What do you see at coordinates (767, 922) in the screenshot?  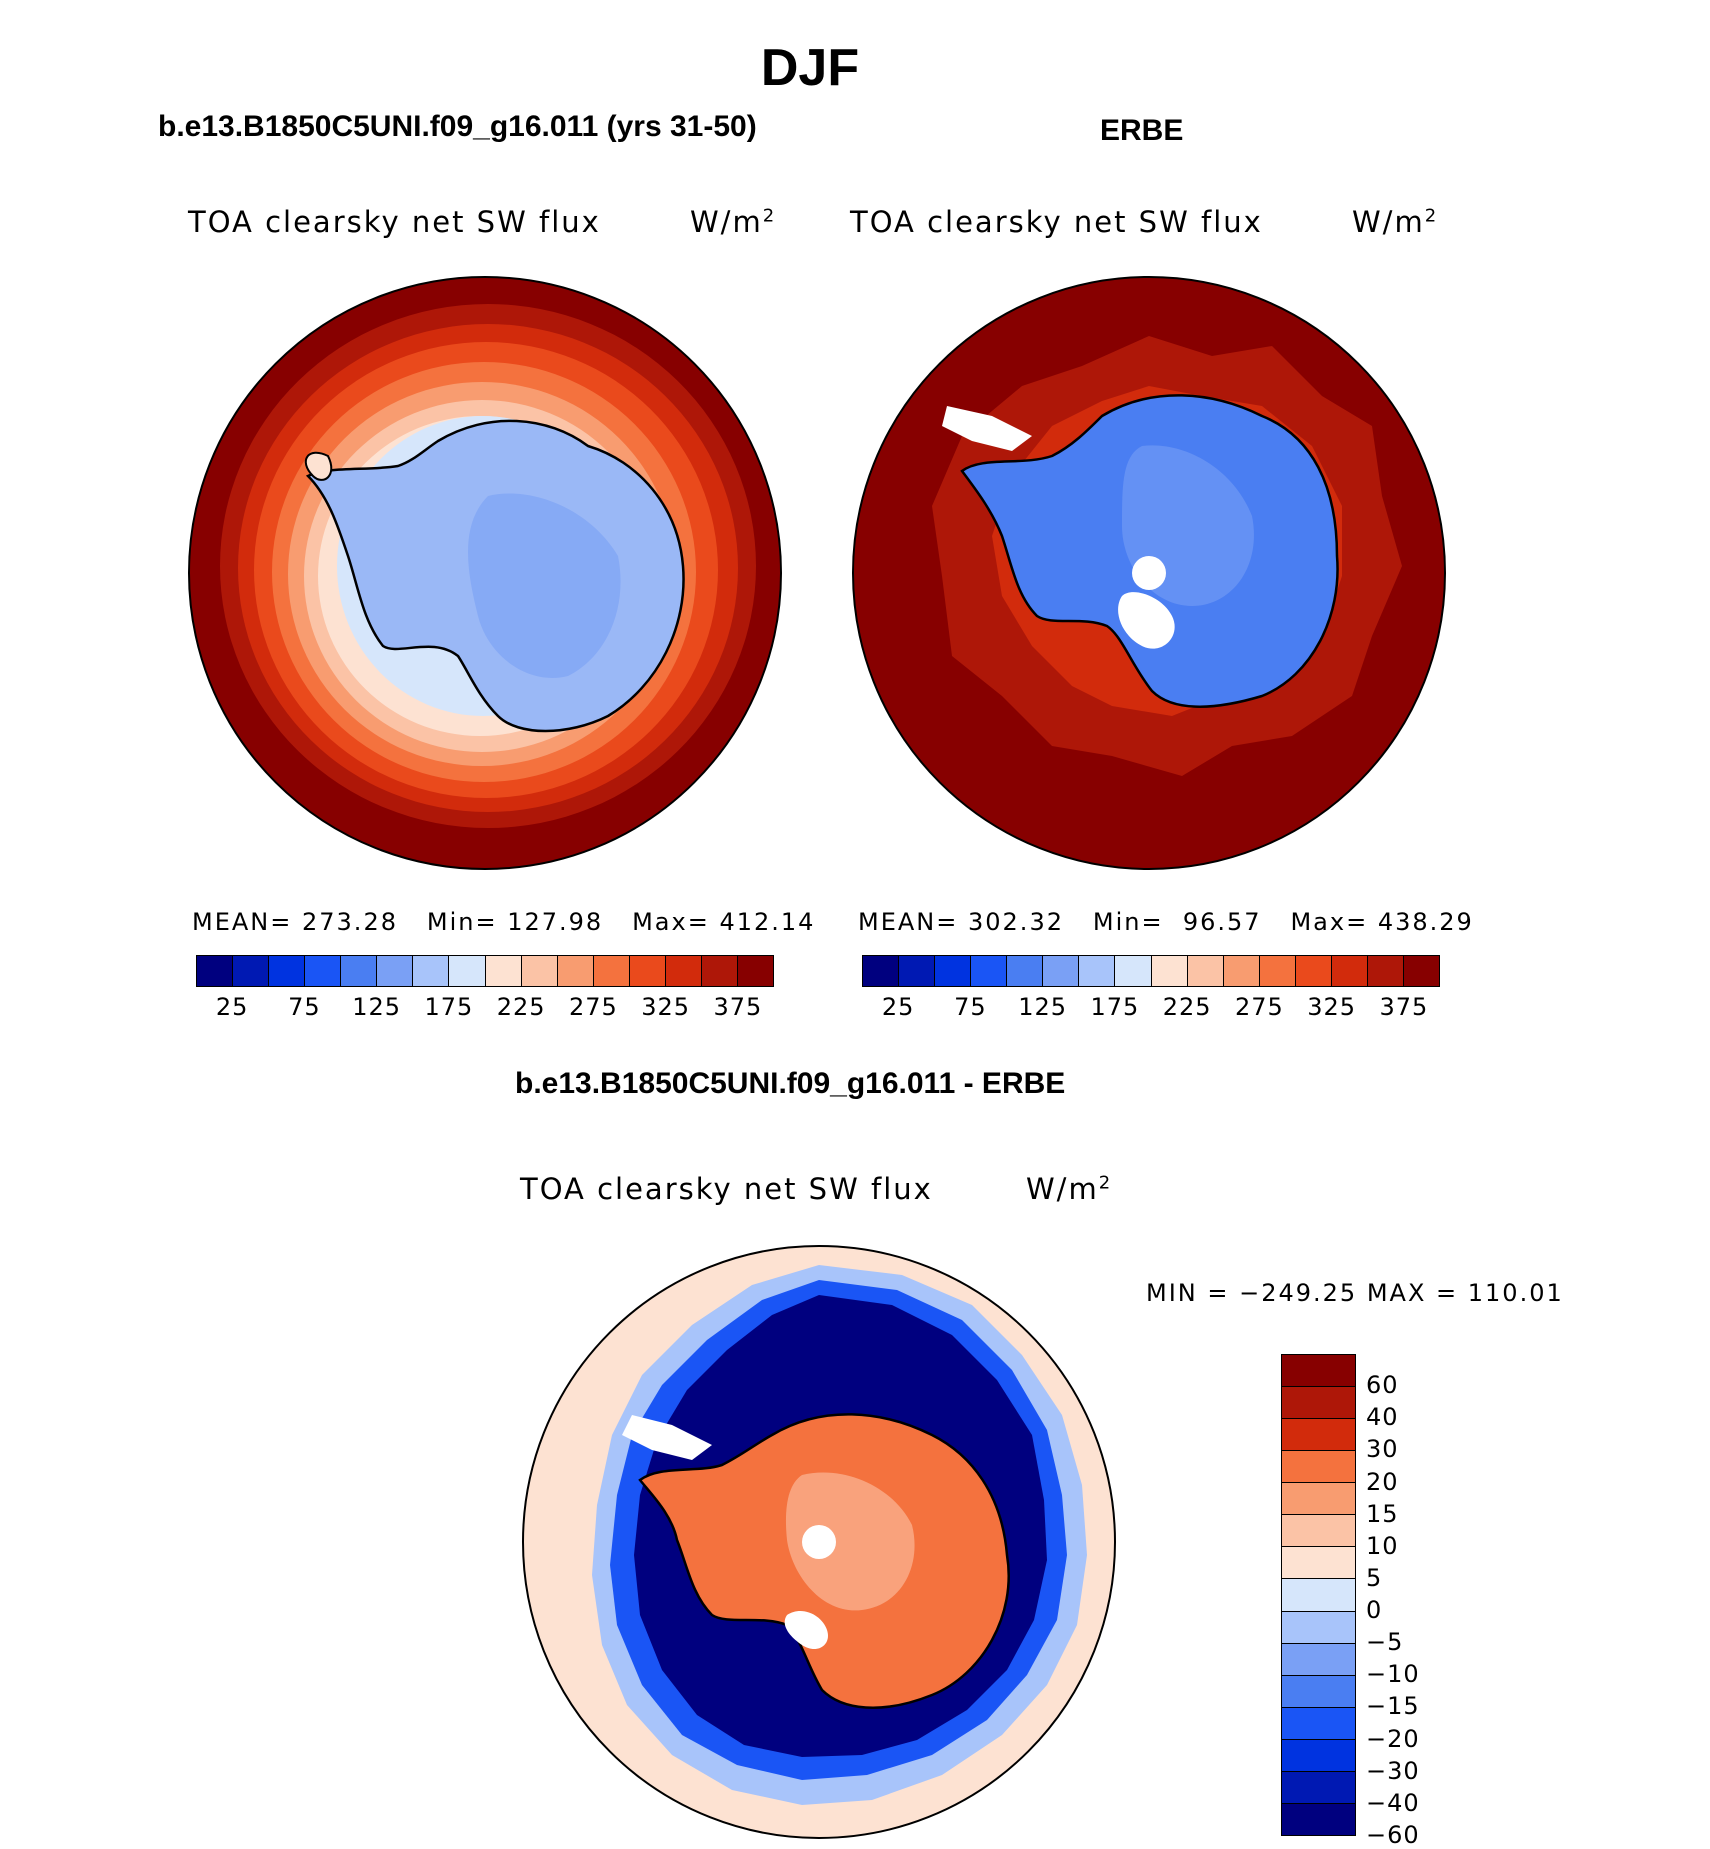 I see `model-max: 412.14` at bounding box center [767, 922].